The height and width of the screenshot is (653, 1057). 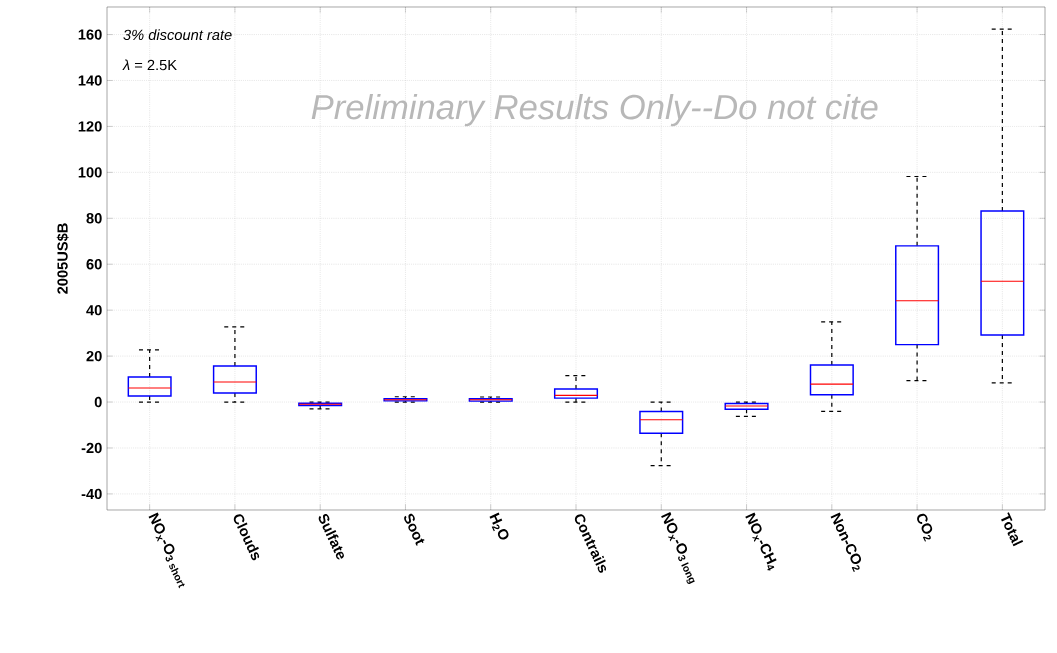 What do you see at coordinates (177, 35) in the screenshot?
I see `annotation: 3% discount rate` at bounding box center [177, 35].